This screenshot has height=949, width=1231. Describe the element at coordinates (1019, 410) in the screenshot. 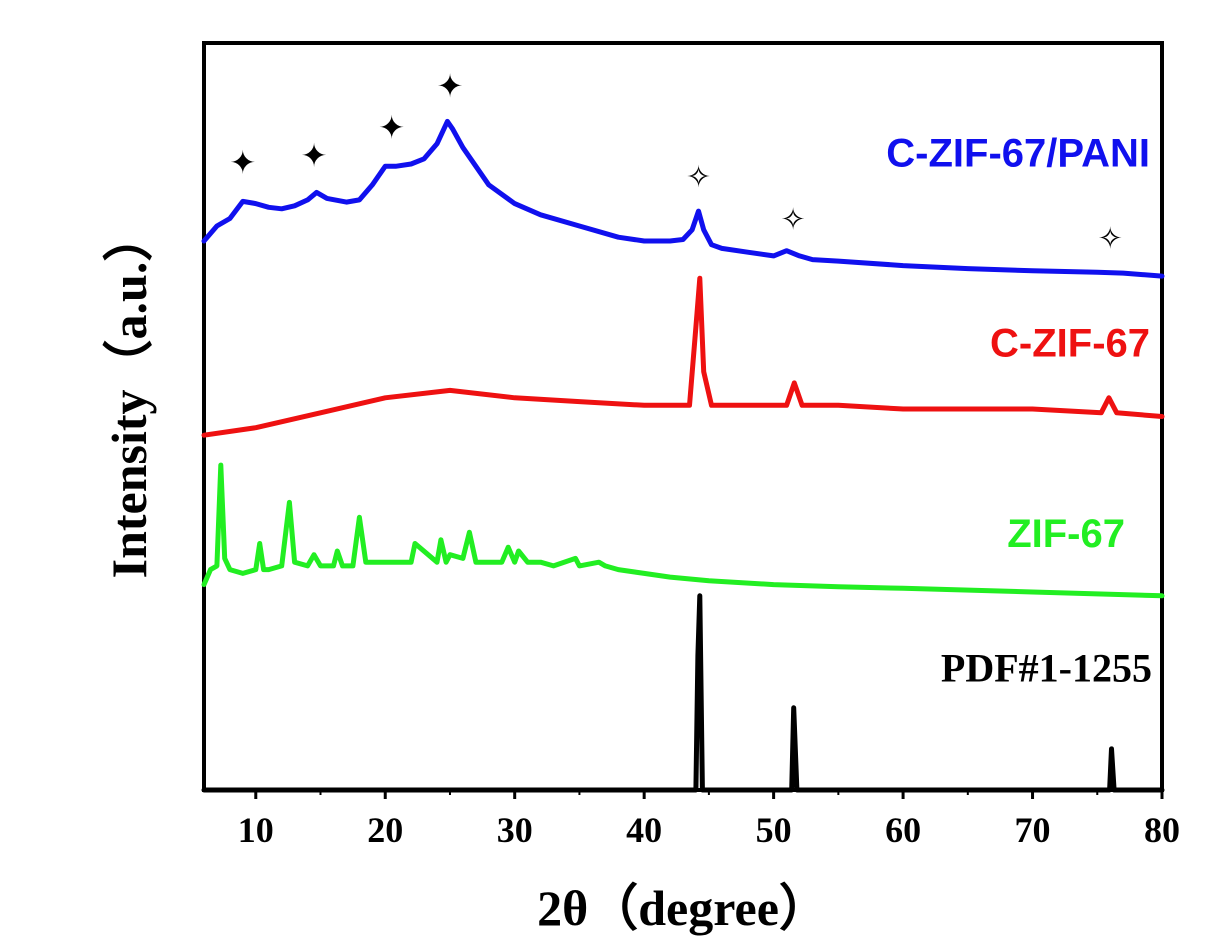

I see `label-layer: C-ZIF-67/PANI C-ZIF-67 ZIF-67 PDF#1-1255` at that location.